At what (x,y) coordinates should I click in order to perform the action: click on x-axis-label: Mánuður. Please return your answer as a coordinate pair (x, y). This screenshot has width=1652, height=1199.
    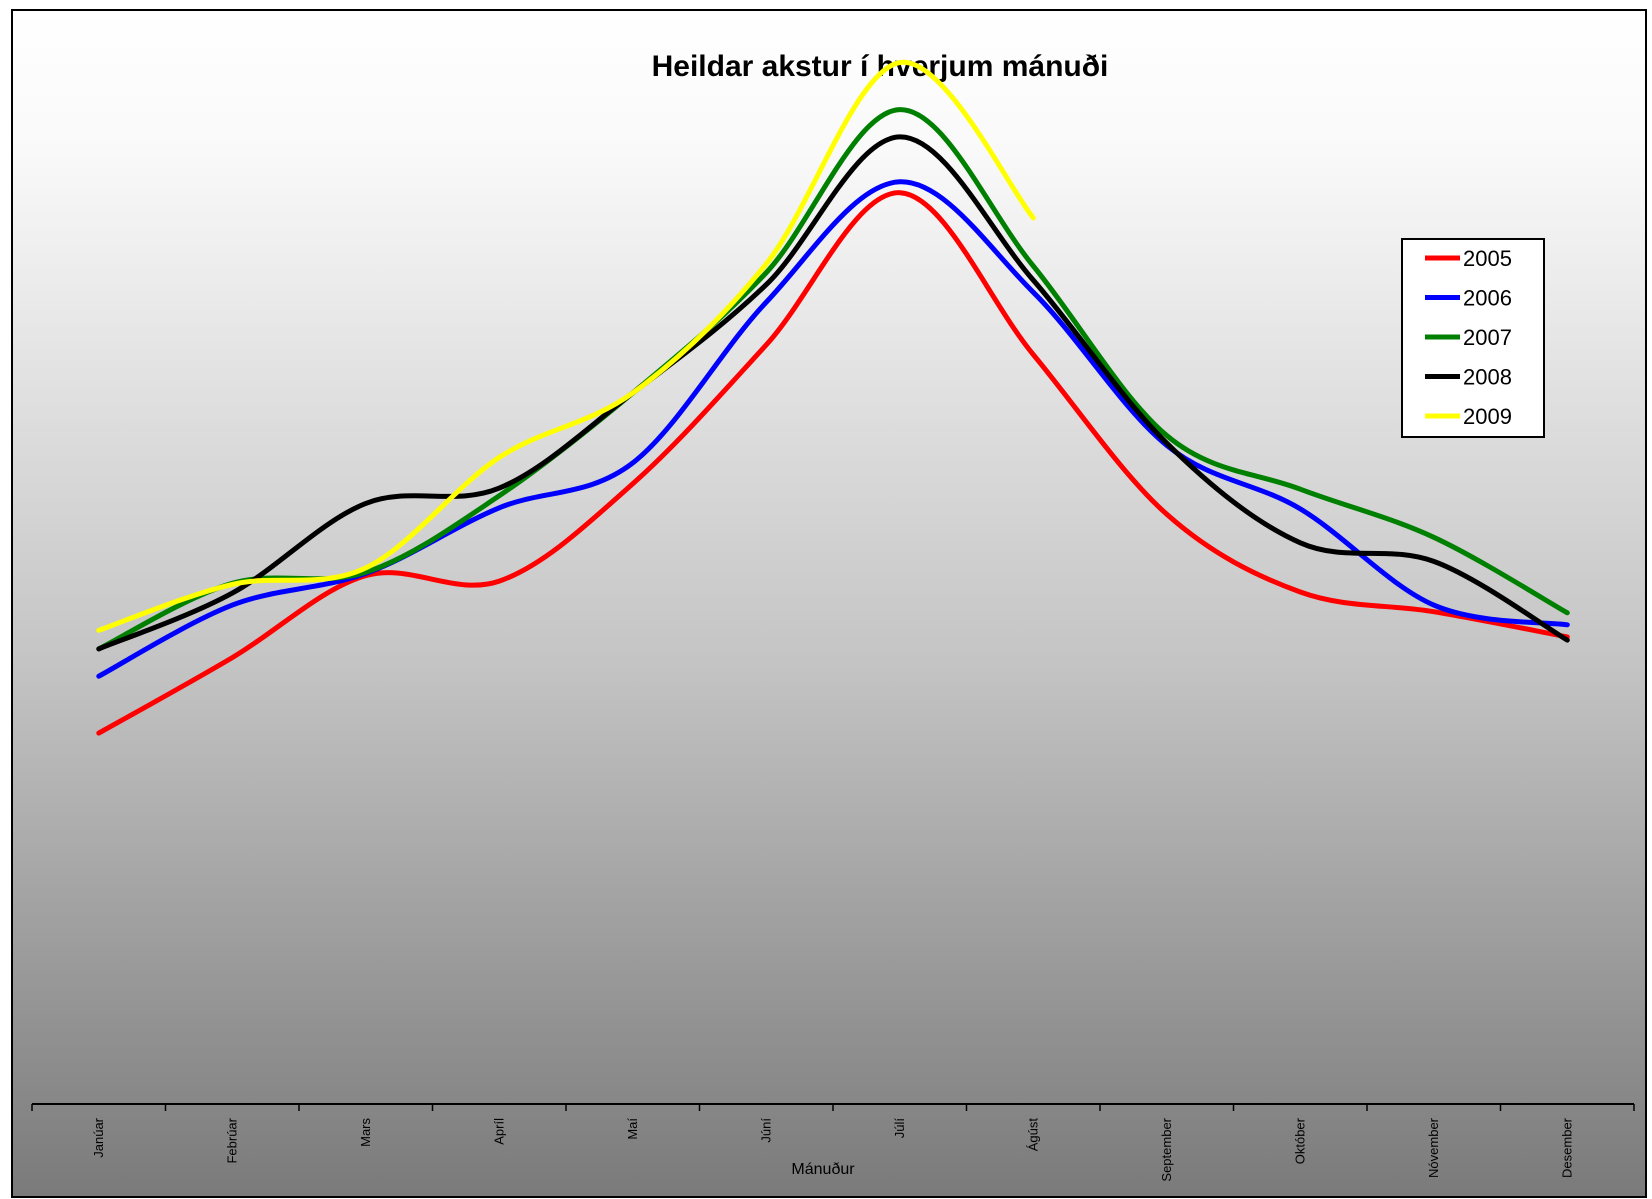
    Looking at the image, I should click on (823, 1169).